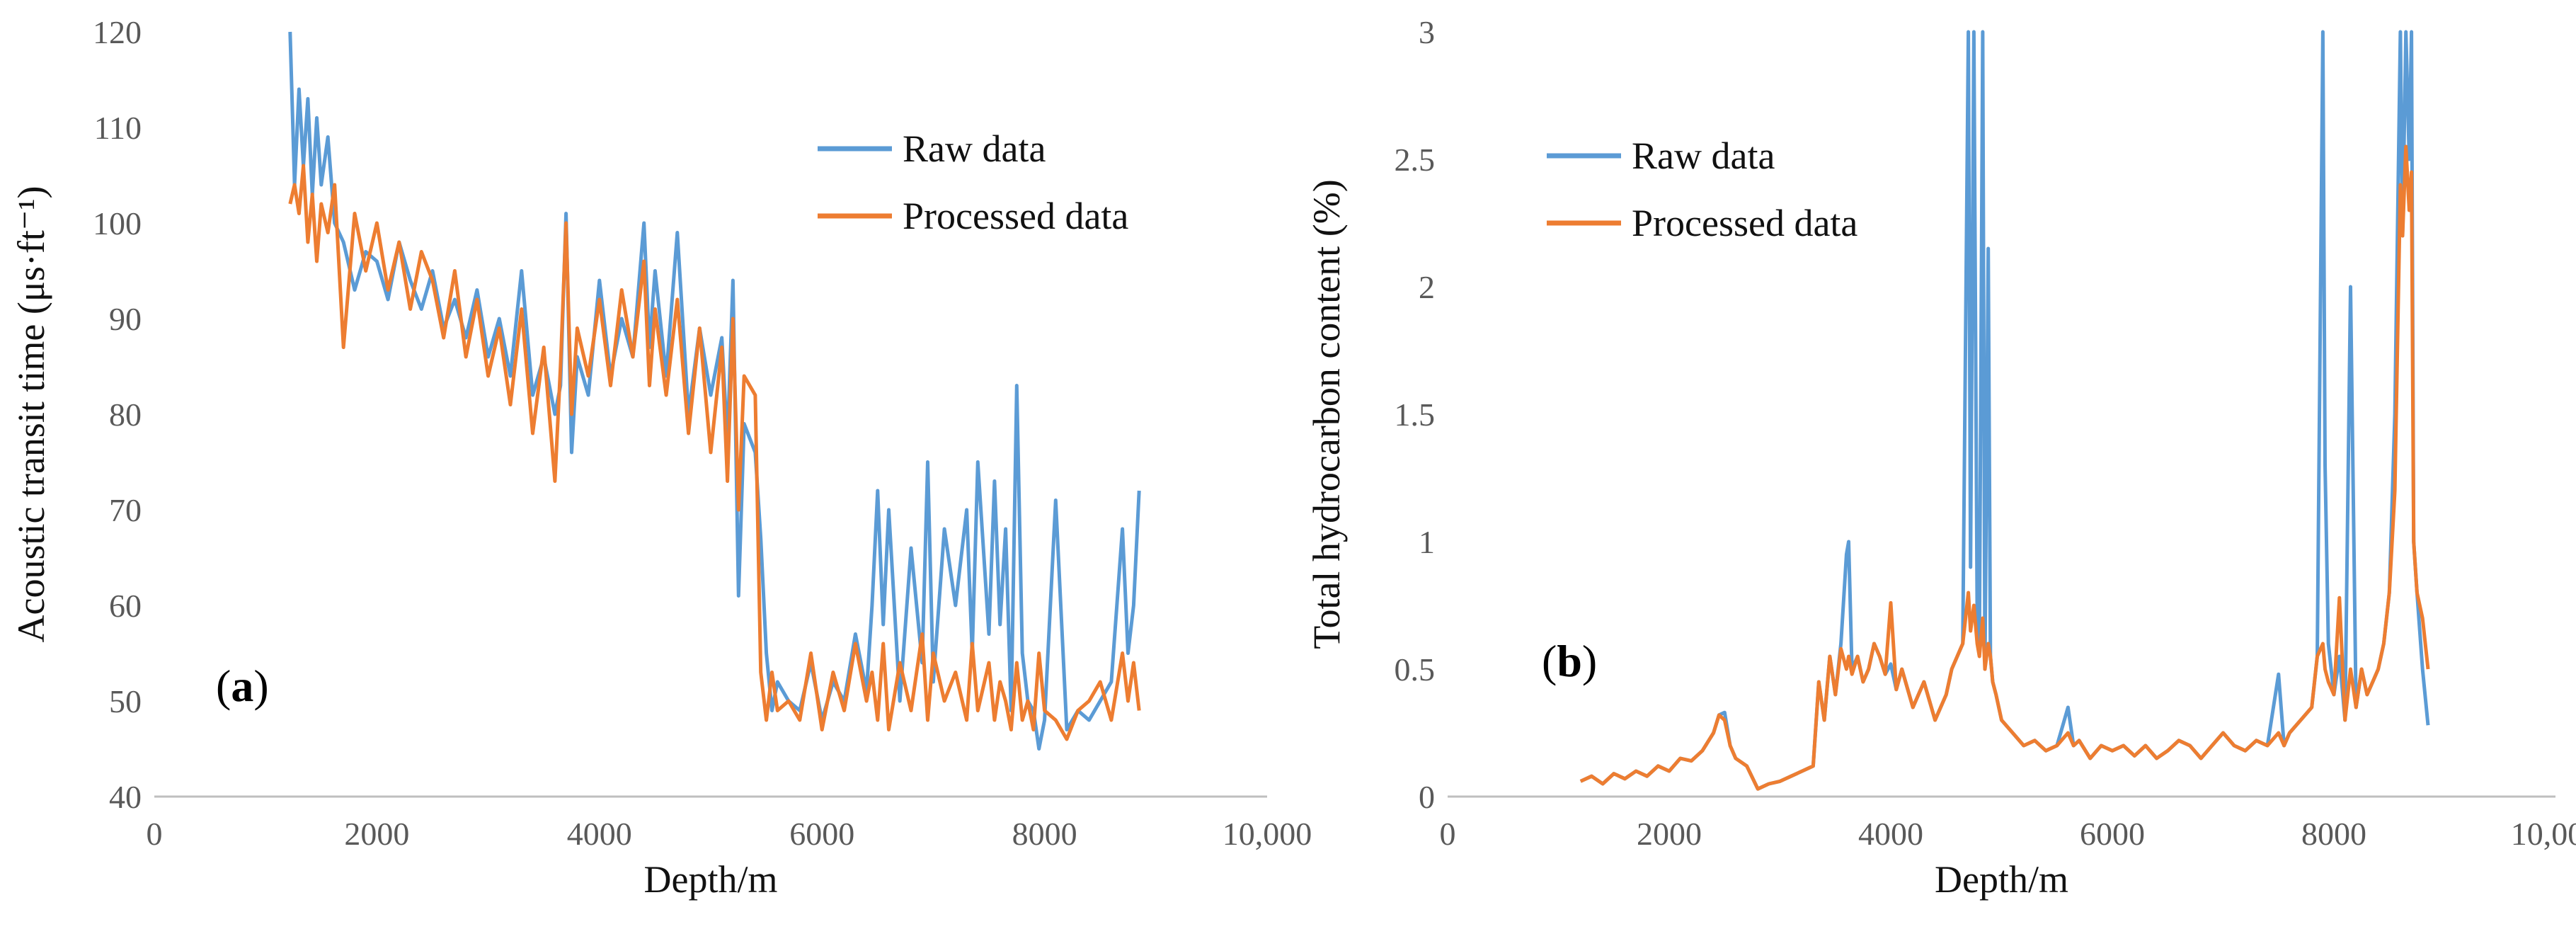 The height and width of the screenshot is (929, 2576). I want to click on panel-b-letter: b, so click(1569, 661).